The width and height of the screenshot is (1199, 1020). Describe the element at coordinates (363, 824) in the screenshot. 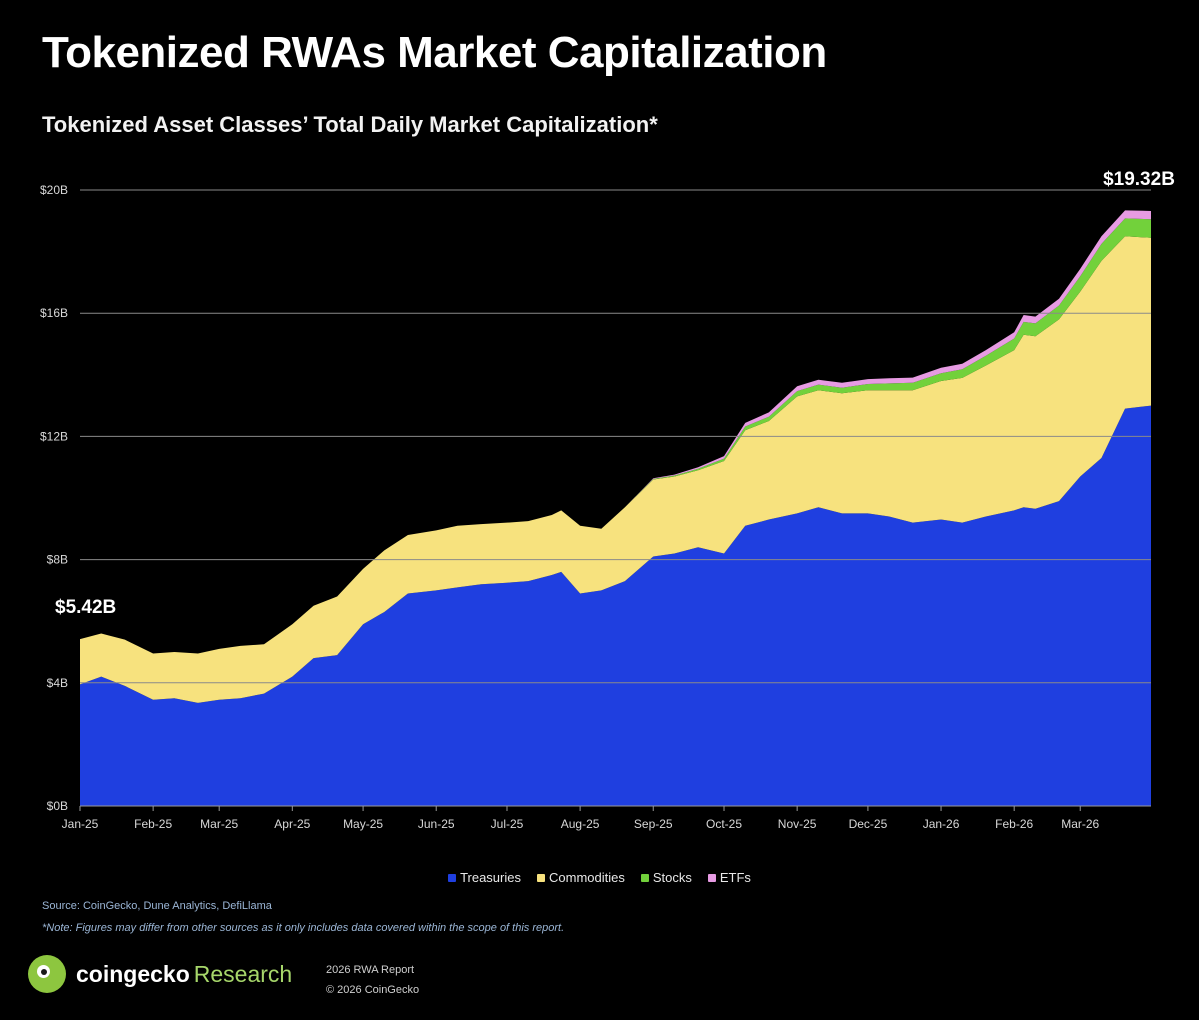

I see `x-tick-label: May-25` at that location.